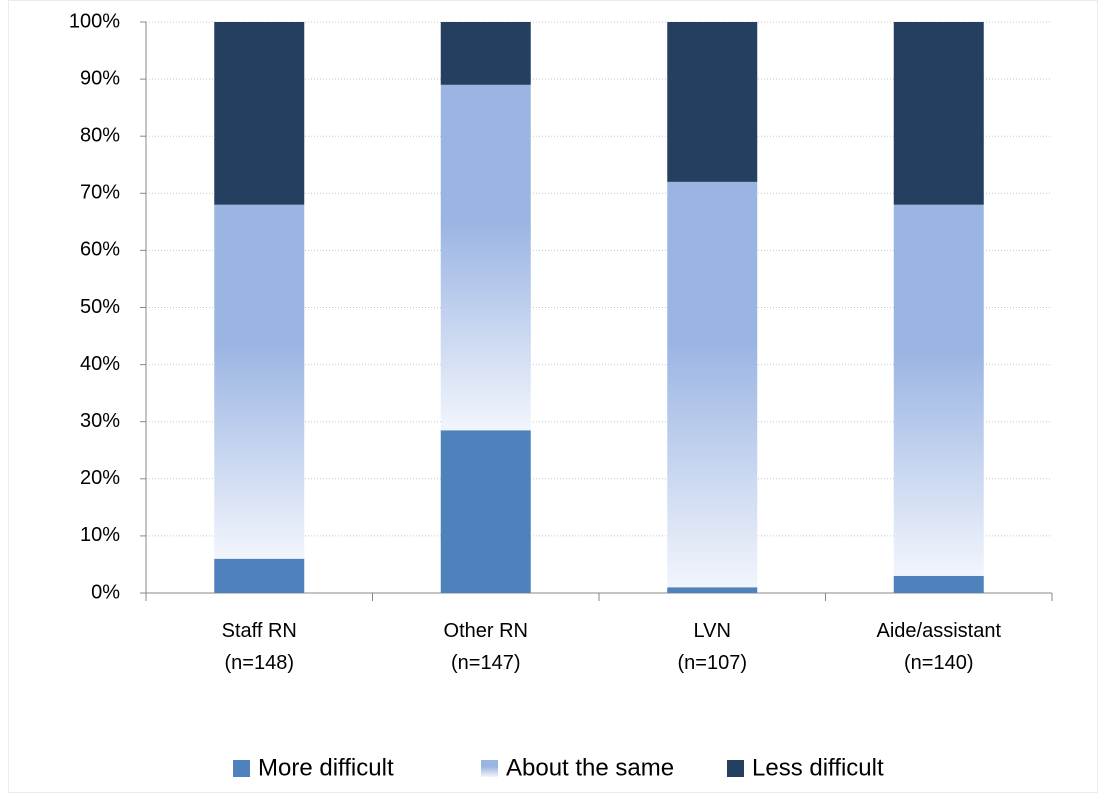  Describe the element at coordinates (100, 193) in the screenshot. I see `y-tick-label: 70%` at that location.